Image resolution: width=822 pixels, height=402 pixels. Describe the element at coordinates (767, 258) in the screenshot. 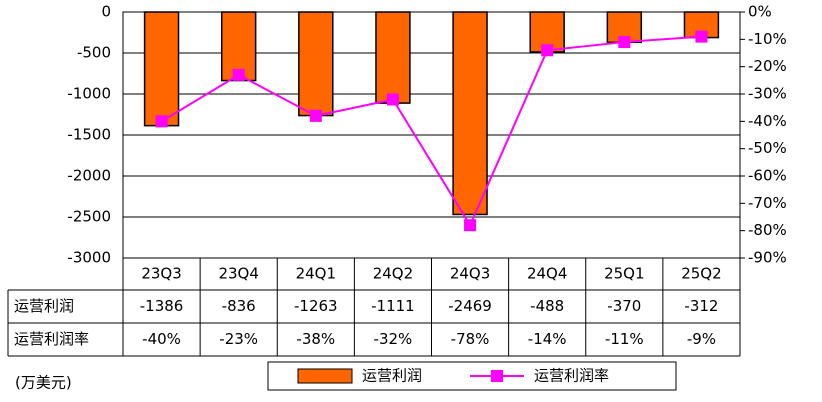

I see `y2-tick-label: -90%` at that location.